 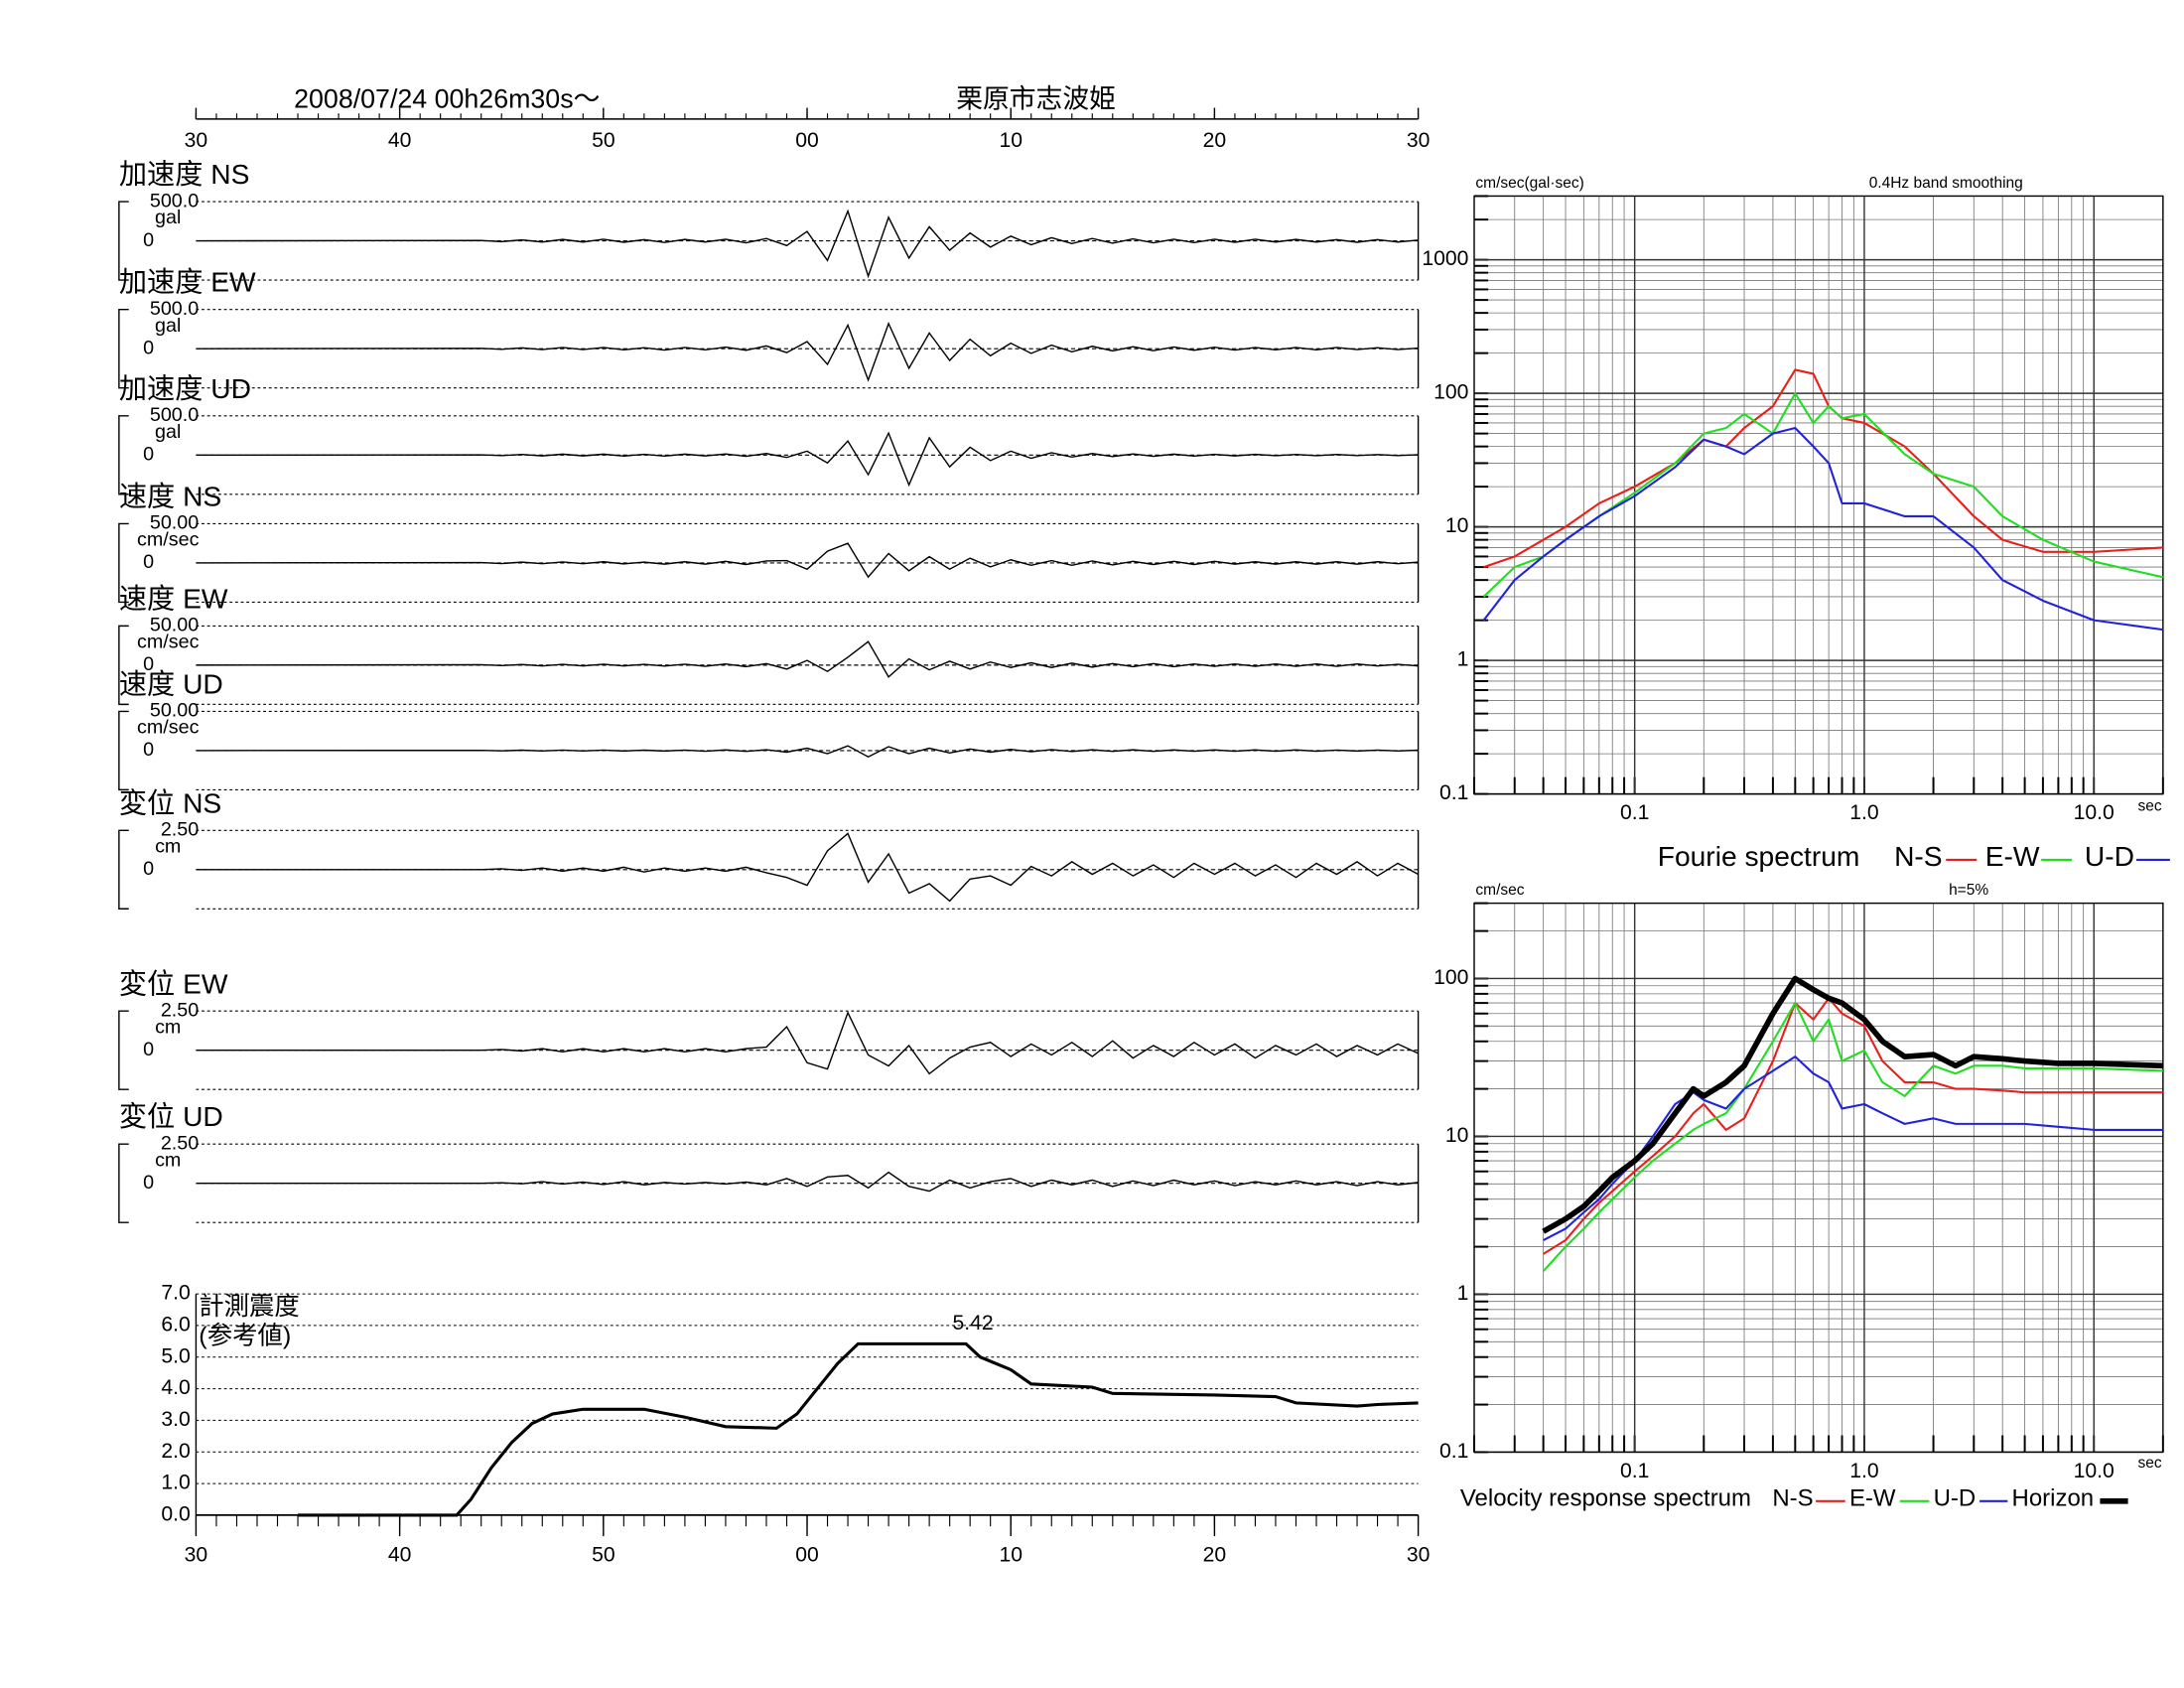 I want to click on legend-label: Horizon, so click(x=2053, y=1498).